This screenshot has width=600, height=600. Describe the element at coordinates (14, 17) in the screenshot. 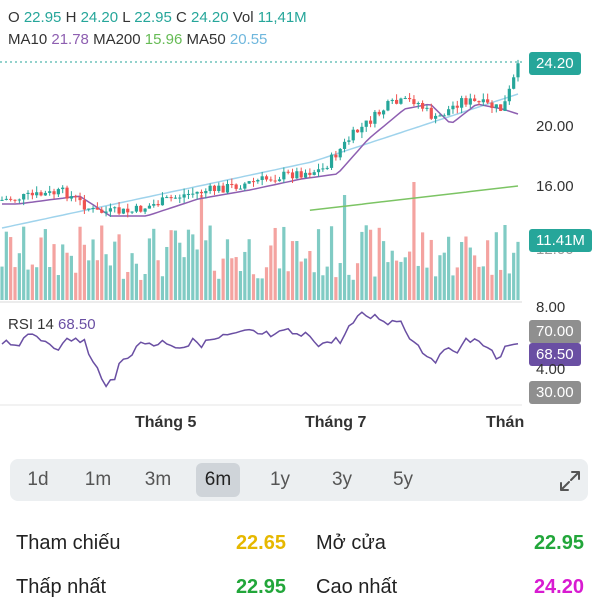

I see `open-label: O` at that location.